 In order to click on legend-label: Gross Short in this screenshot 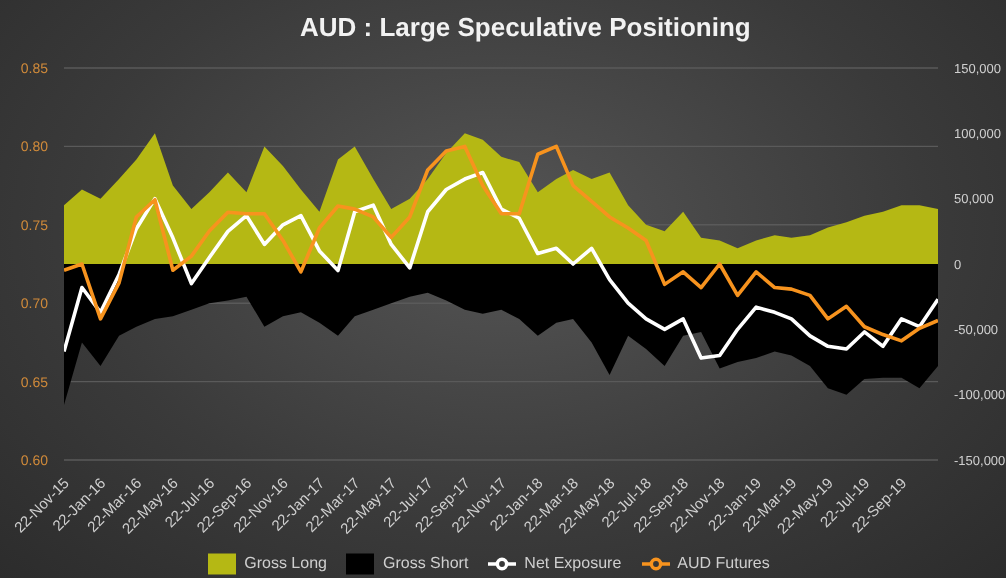, I will do `click(425, 563)`.